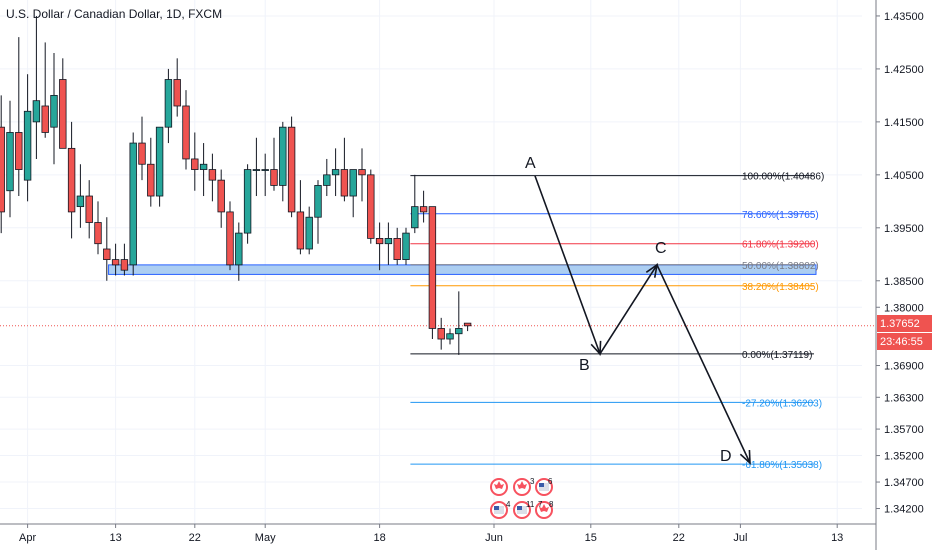 The height and width of the screenshot is (555, 932). What do you see at coordinates (904, 398) in the screenshot?
I see `y-tick-label: 1.36300` at bounding box center [904, 398].